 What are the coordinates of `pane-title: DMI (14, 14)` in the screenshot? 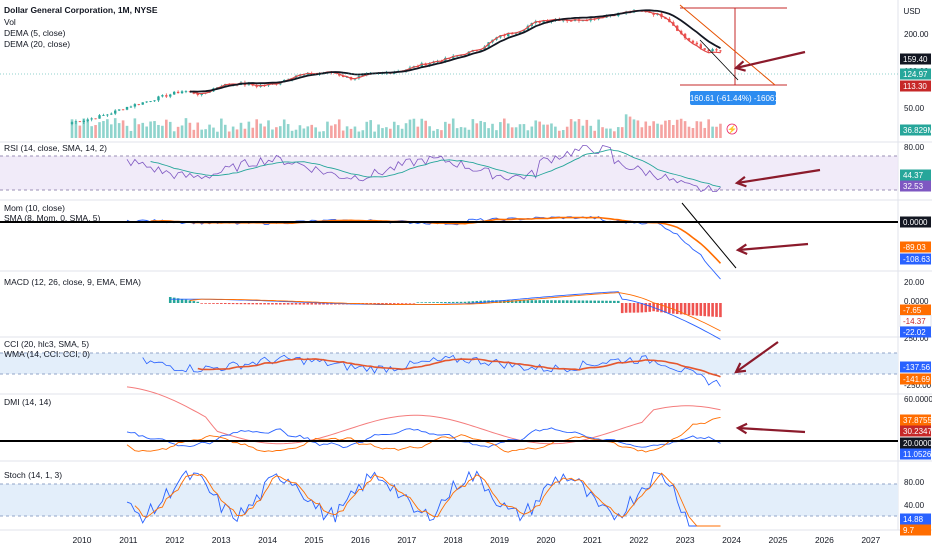 It's located at (27, 402).